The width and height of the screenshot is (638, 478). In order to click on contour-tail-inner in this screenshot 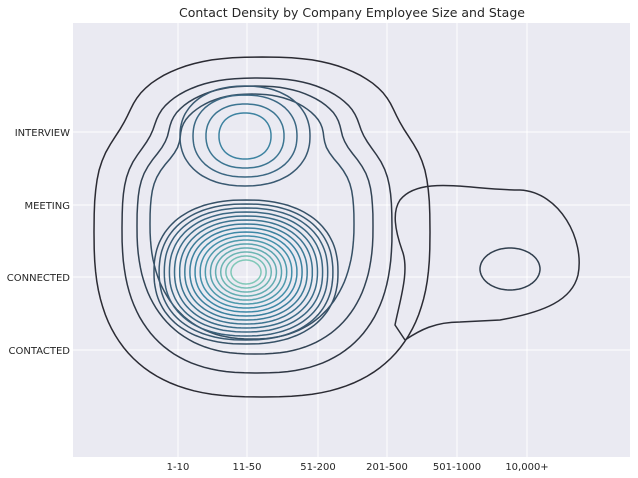, I will do `click(510, 269)`.